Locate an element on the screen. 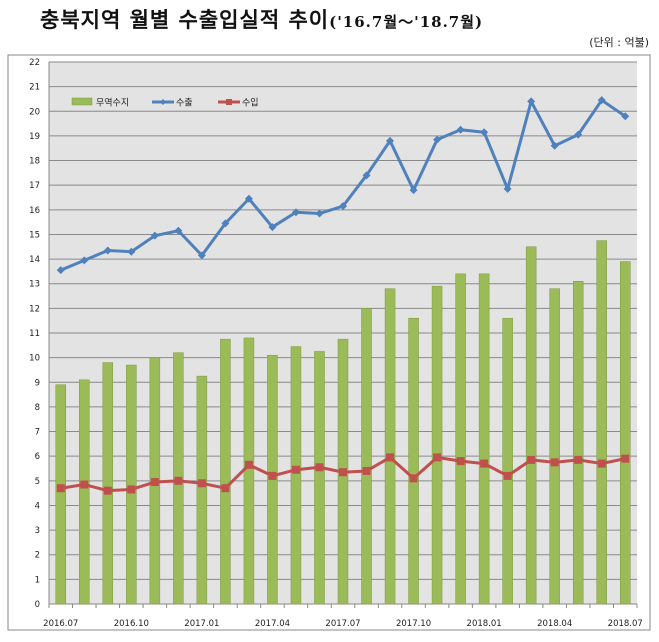 Image resolution: width=659 pixels, height=642 pixels. legend-label: 수입 is located at coordinates (250, 103).